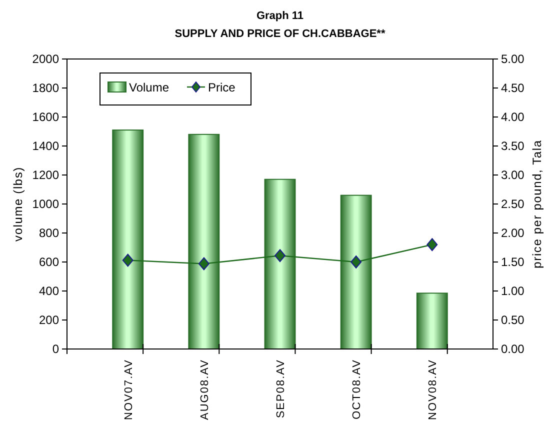  What do you see at coordinates (513, 175) in the screenshot?
I see `y2-tick-label: 3.00` at bounding box center [513, 175].